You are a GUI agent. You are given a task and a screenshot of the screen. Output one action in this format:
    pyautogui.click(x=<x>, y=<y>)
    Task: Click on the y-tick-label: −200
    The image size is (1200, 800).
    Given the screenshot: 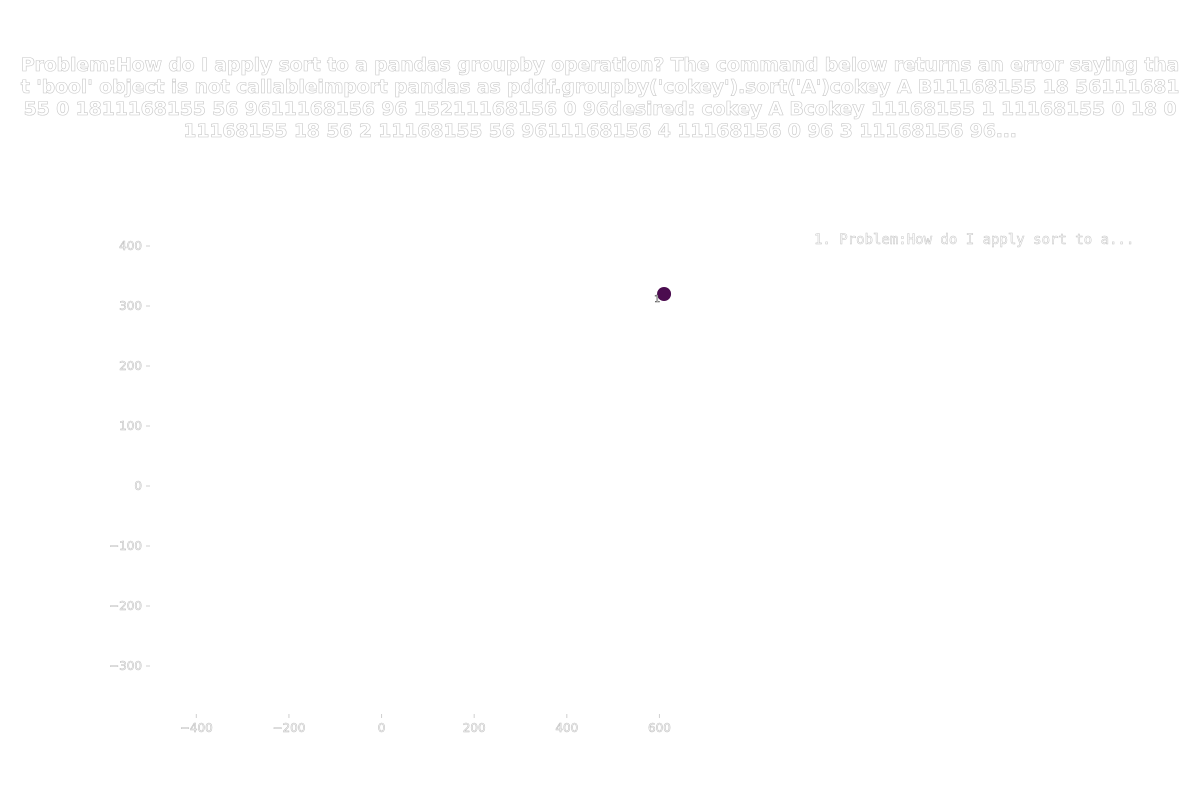 What is the action you would take?
    pyautogui.click(x=125, y=606)
    